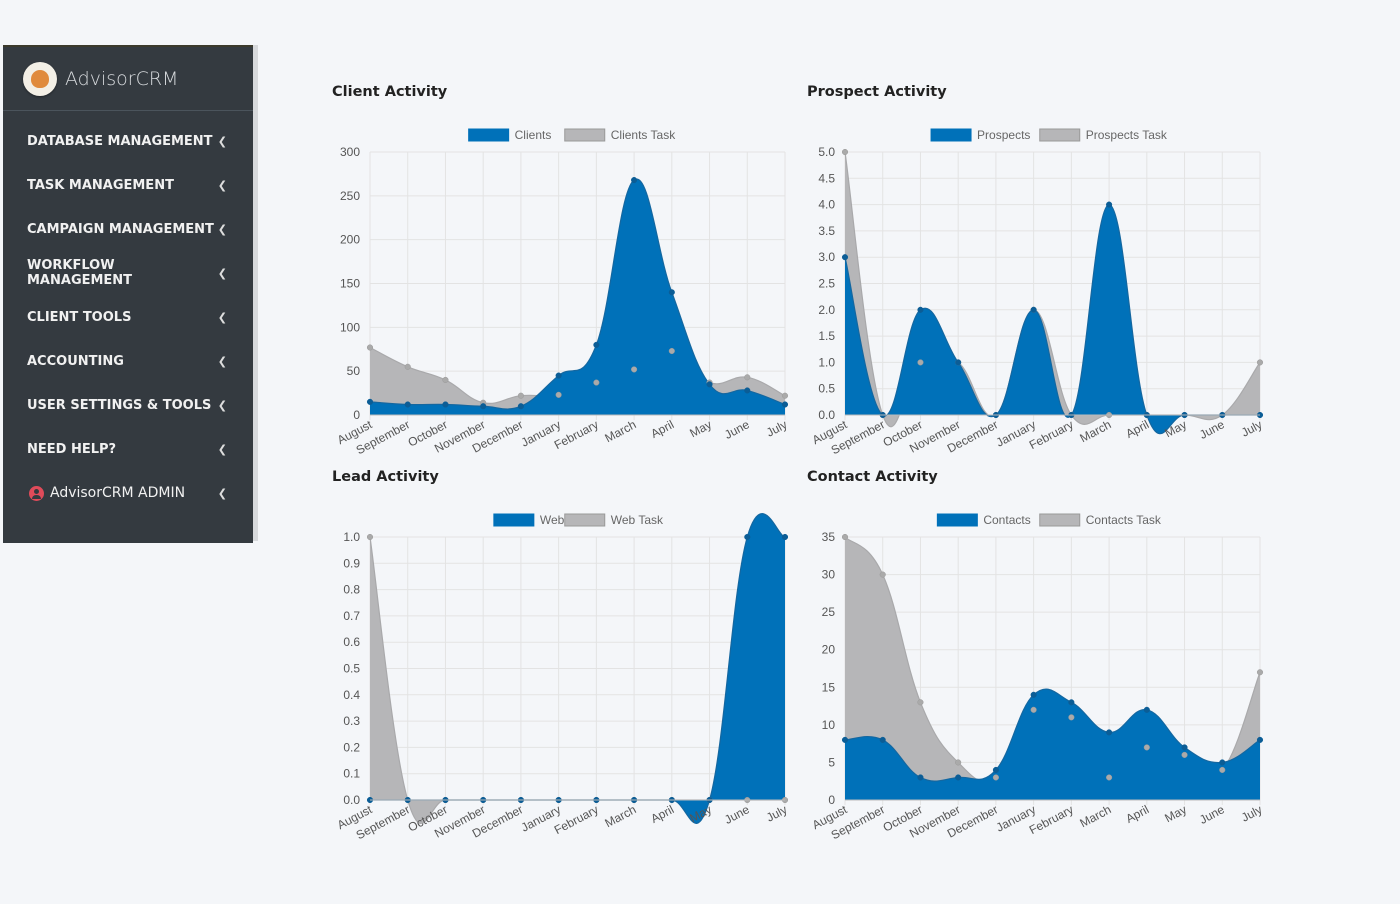 The image size is (1400, 904). I want to click on y-axis: 0.0 0.1 0.2 0.3 0.4 0.5 0.6 0.7 0.8 0.9 1.0, so click(351, 668).